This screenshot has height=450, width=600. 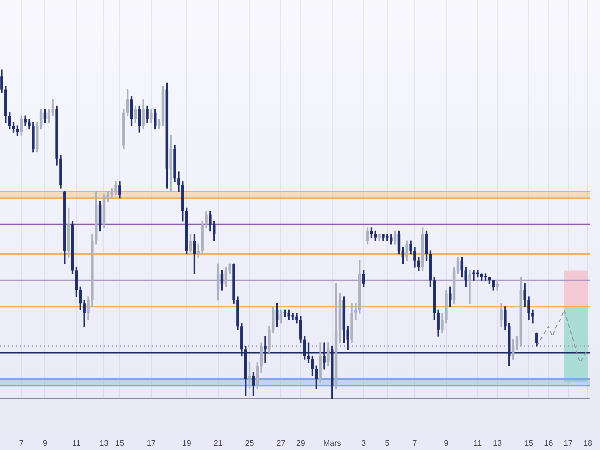 What do you see at coordinates (589, 443) in the screenshot?
I see `x-tick-label: 18` at bounding box center [589, 443].